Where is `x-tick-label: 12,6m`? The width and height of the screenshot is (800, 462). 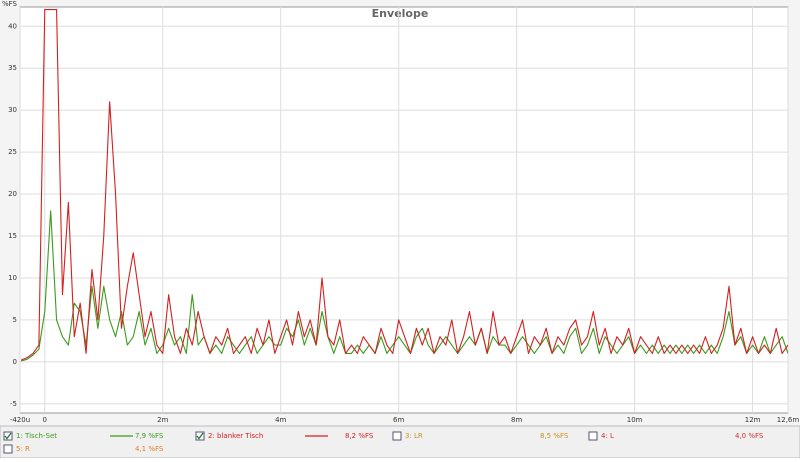
x-tick-label: 12,6m is located at coordinates (788, 420).